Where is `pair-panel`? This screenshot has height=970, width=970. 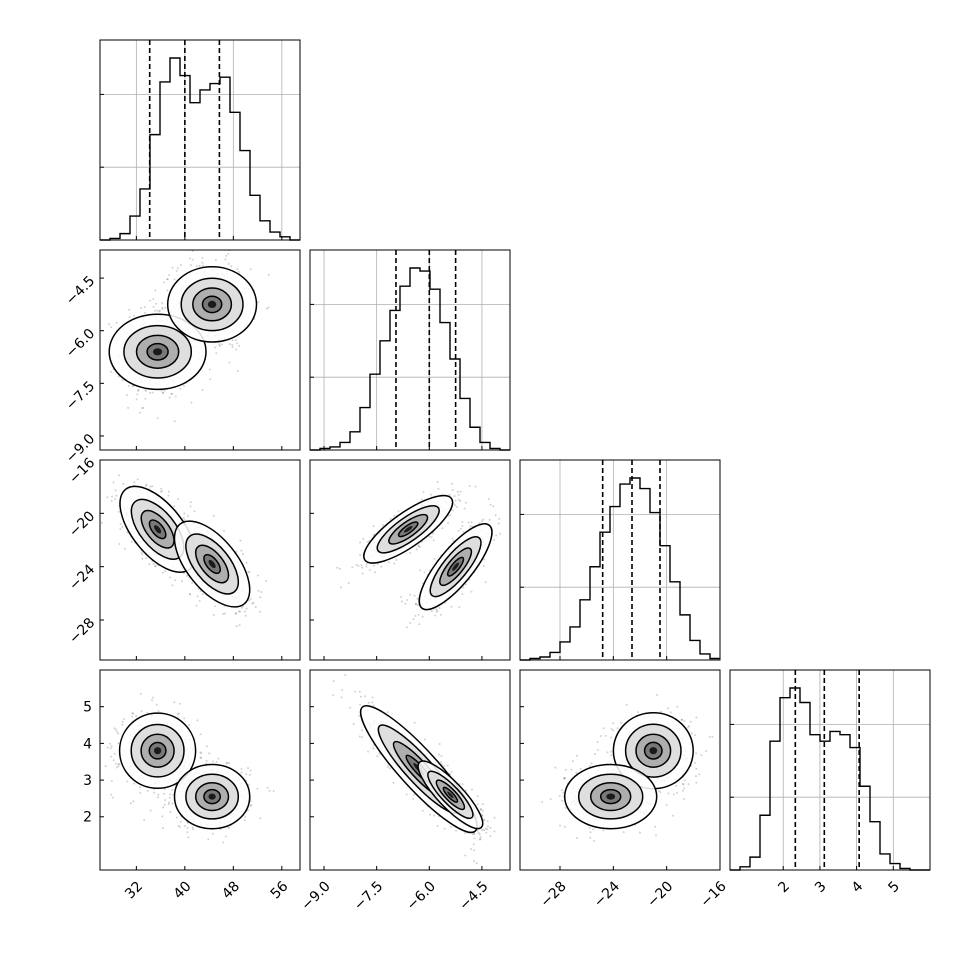 pair-panel is located at coordinates (410, 560).